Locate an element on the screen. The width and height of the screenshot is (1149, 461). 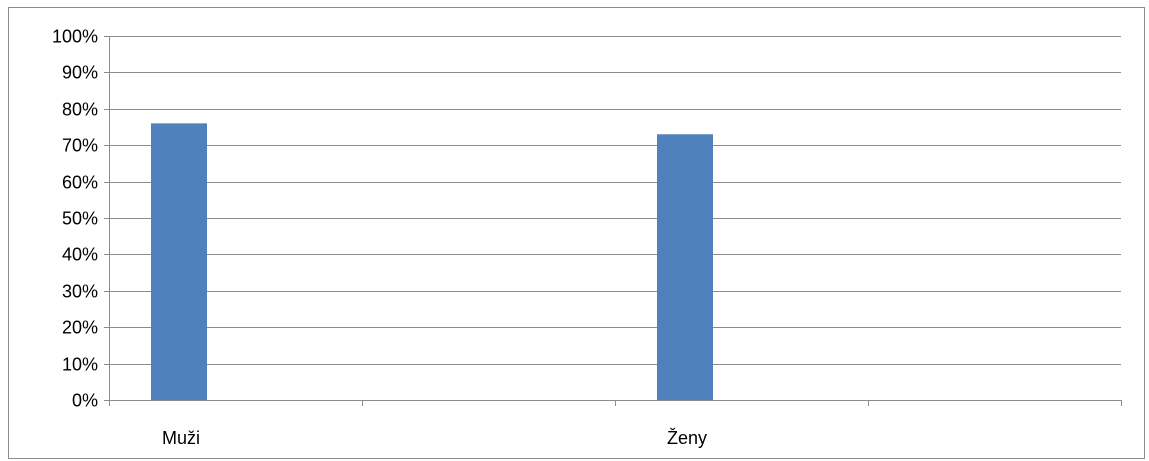
y-tick-label: 40% is located at coordinates (80, 255).